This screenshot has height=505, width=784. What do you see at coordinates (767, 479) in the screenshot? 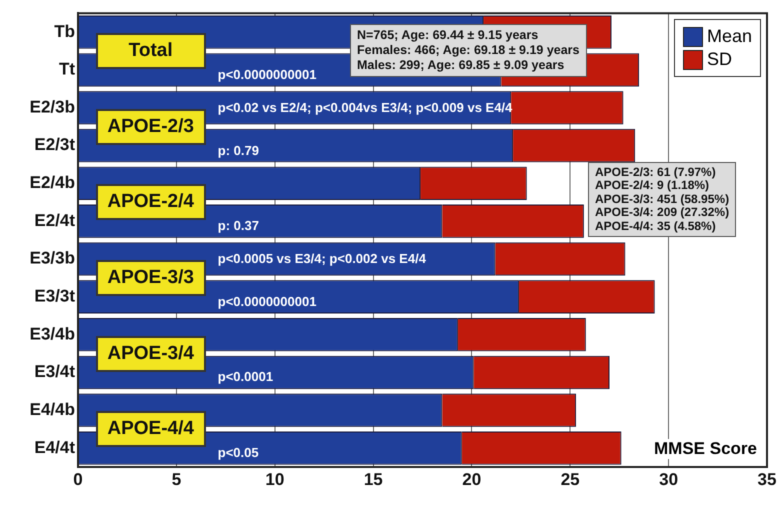
I see `x-tick-label: 35` at bounding box center [767, 479].